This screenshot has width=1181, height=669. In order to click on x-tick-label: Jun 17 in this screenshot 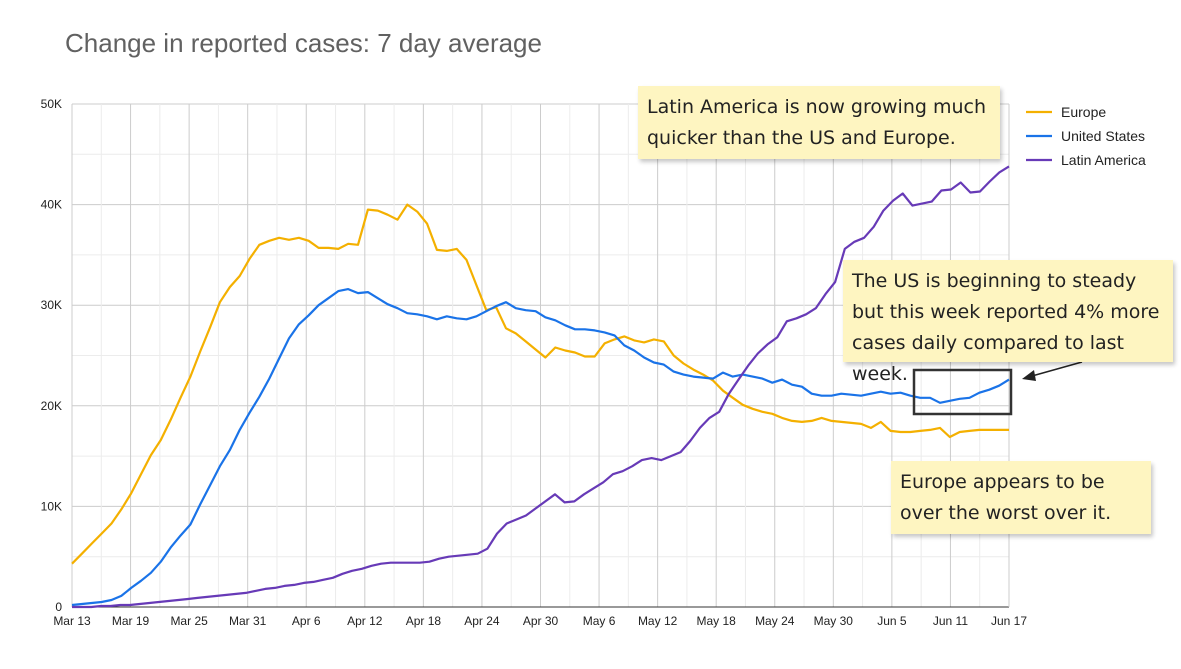, I will do `click(1009, 621)`.